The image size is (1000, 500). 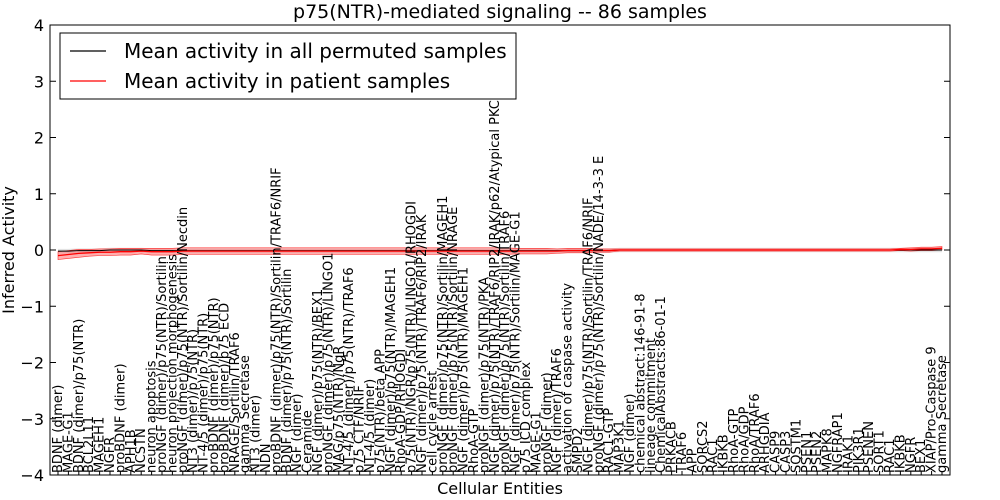 What do you see at coordinates (453, 340) in the screenshot?
I see `x-tick-label: proNGF (dimer)/p75(NTR)/Sortilin/NRAGE` at bounding box center [453, 340].